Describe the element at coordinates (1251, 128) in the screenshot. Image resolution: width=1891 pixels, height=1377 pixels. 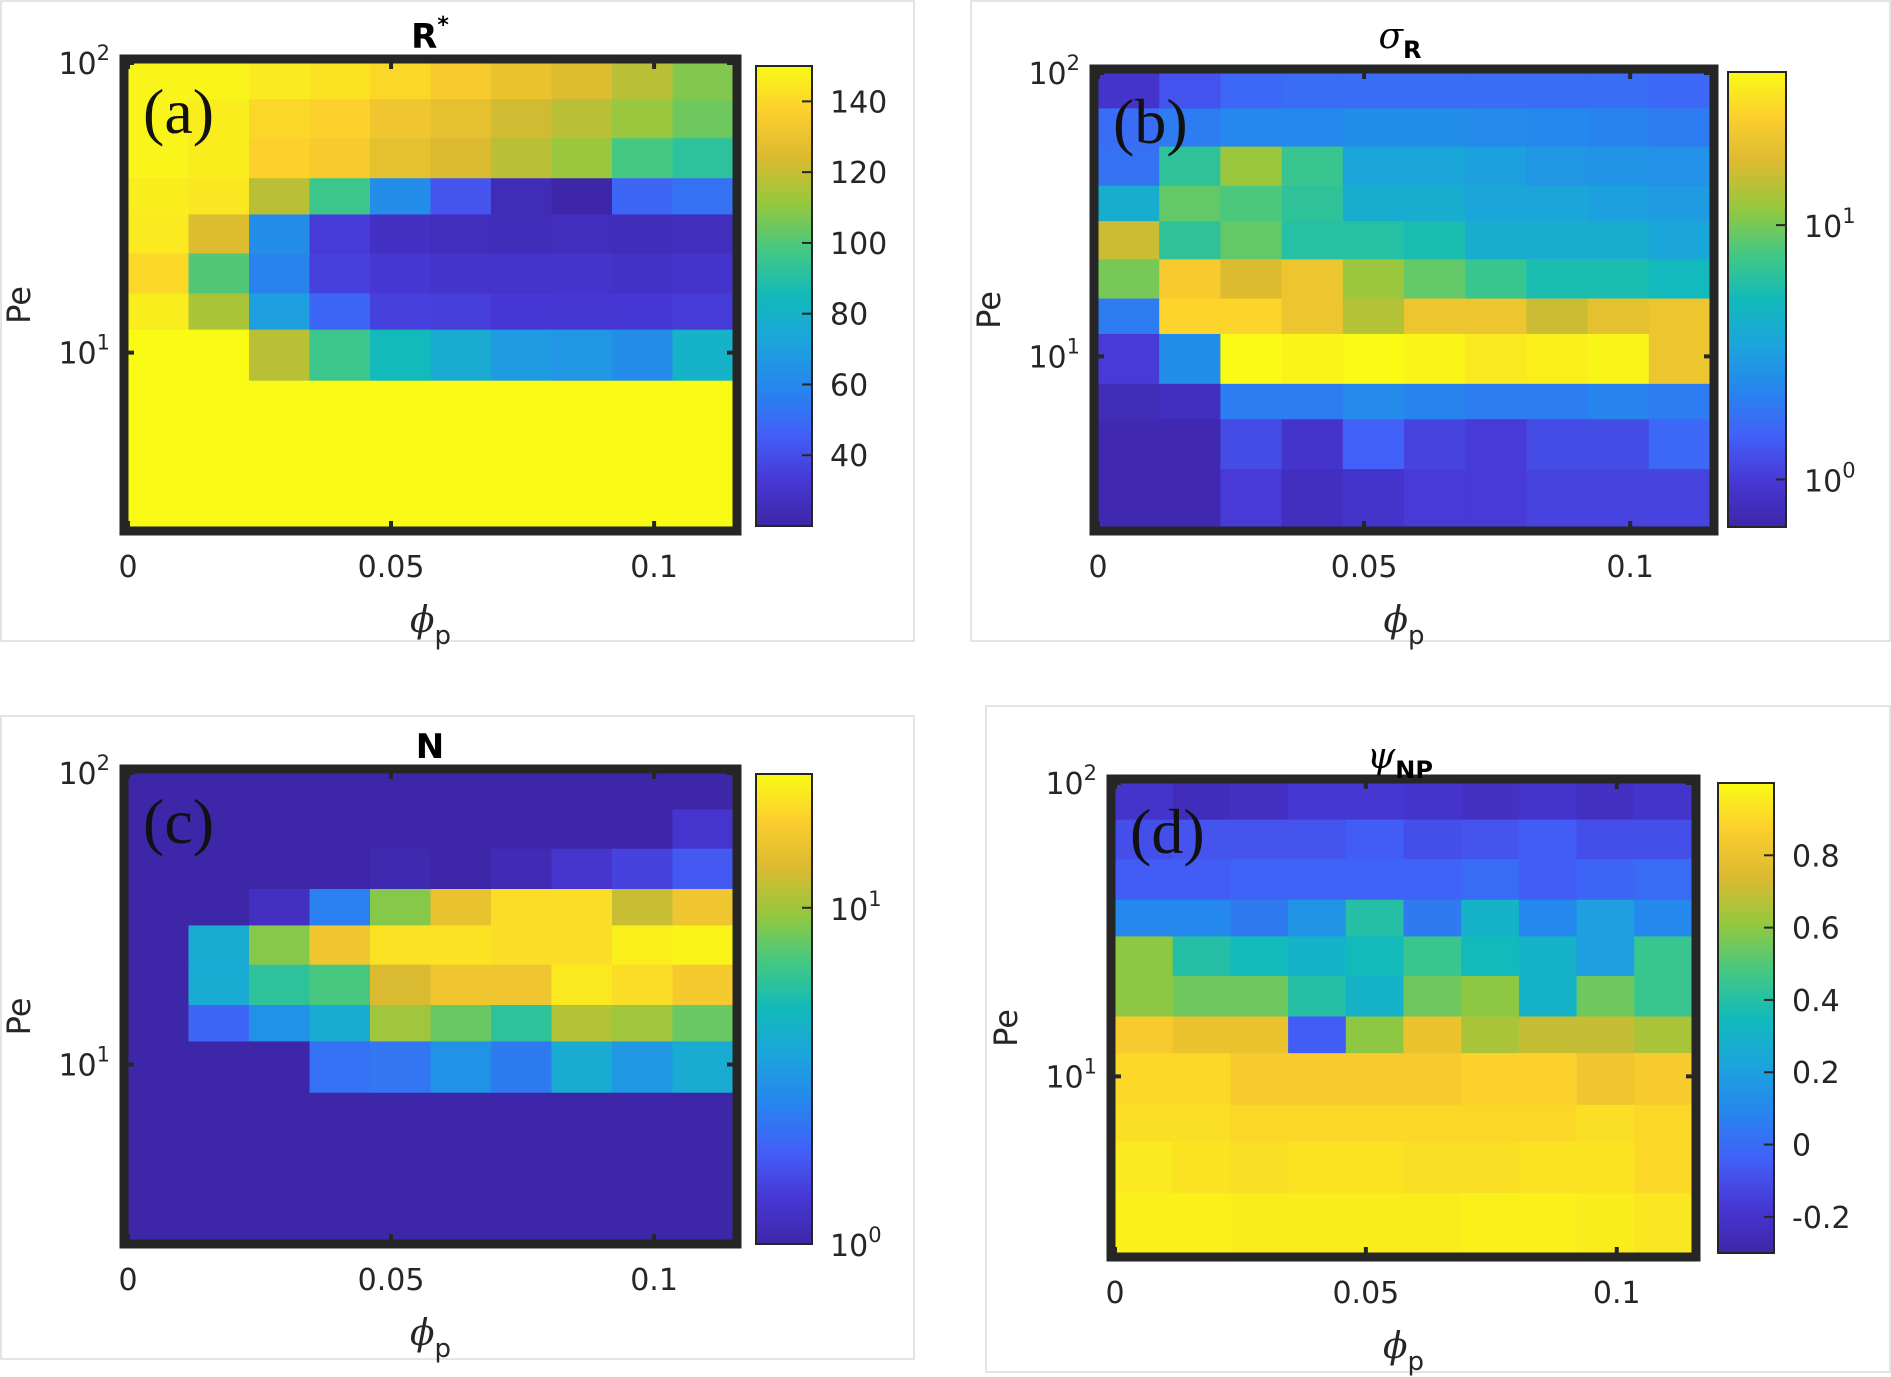
I see `heatmap-cell-r1-c2` at that location.